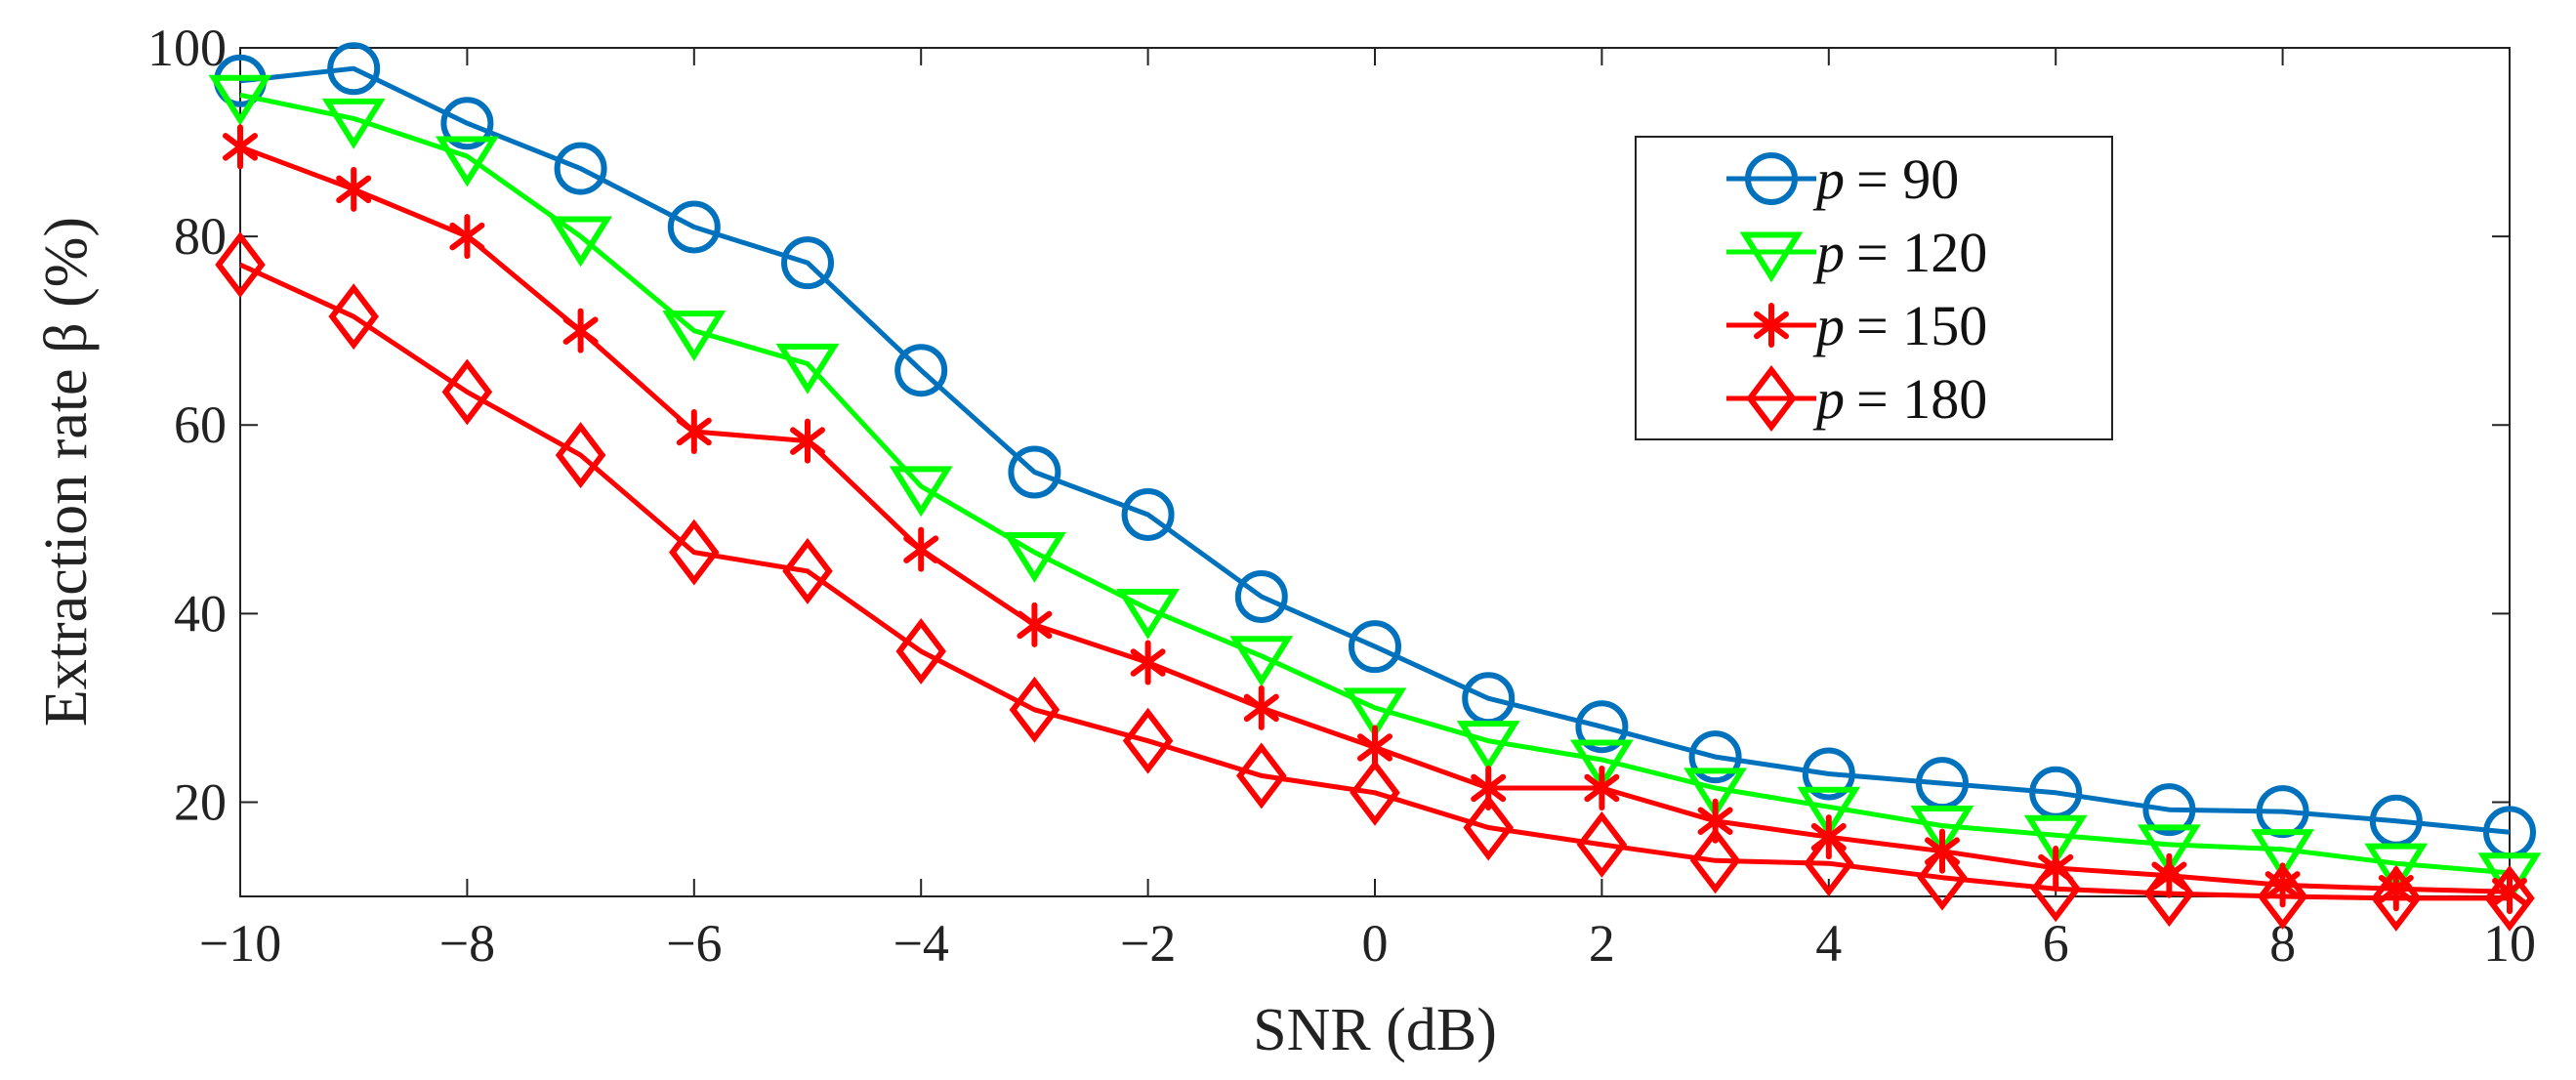 This screenshot has height=1080, width=2576. What do you see at coordinates (1376, 944) in the screenshot?
I see `x-tick-label: 0` at bounding box center [1376, 944].